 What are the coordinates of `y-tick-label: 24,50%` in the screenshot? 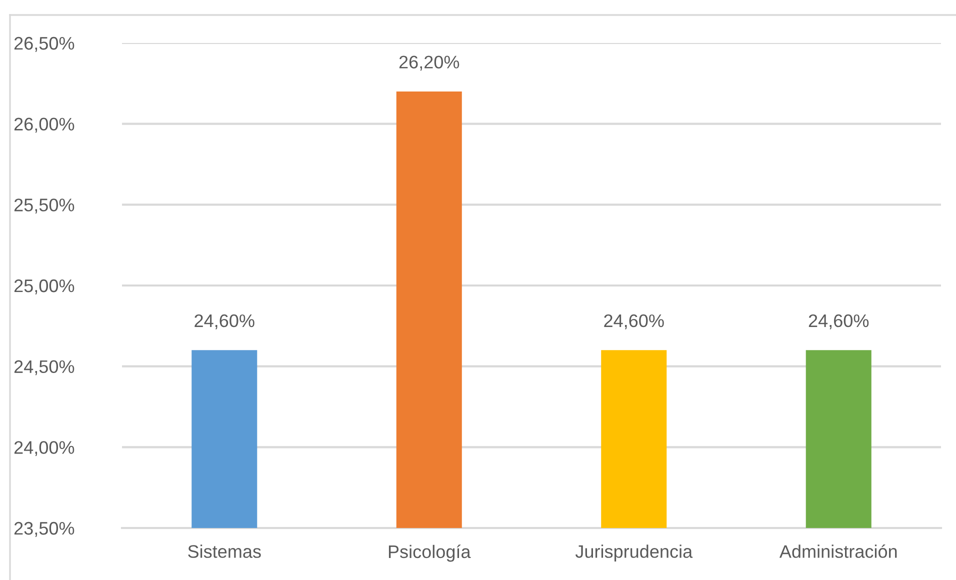 It's located at (44, 368).